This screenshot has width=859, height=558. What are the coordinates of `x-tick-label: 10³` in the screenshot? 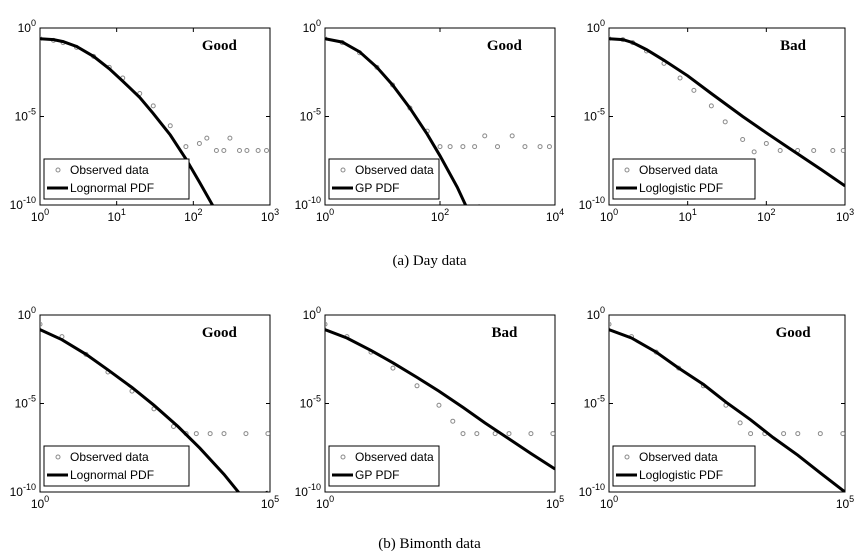 It's located at (270, 215).